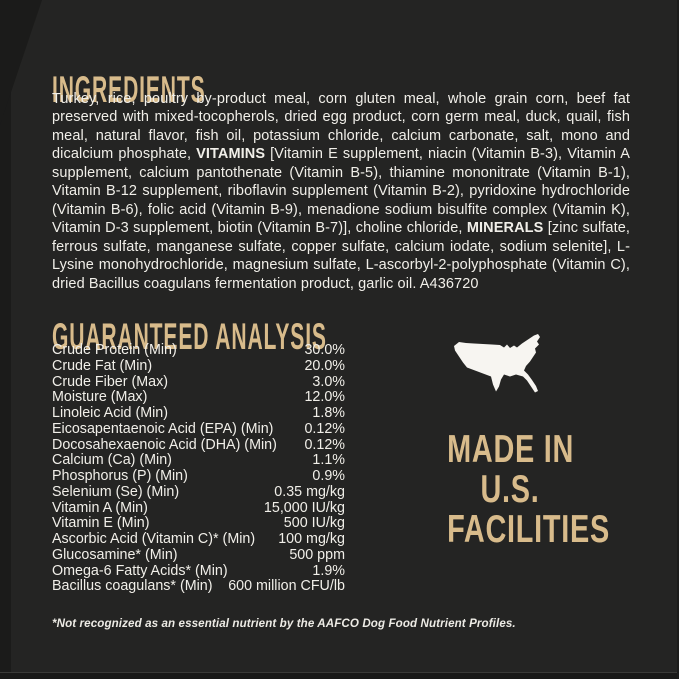  What do you see at coordinates (304, 507) in the screenshot?
I see `nutrient-value: 15,000 IU/kg` at bounding box center [304, 507].